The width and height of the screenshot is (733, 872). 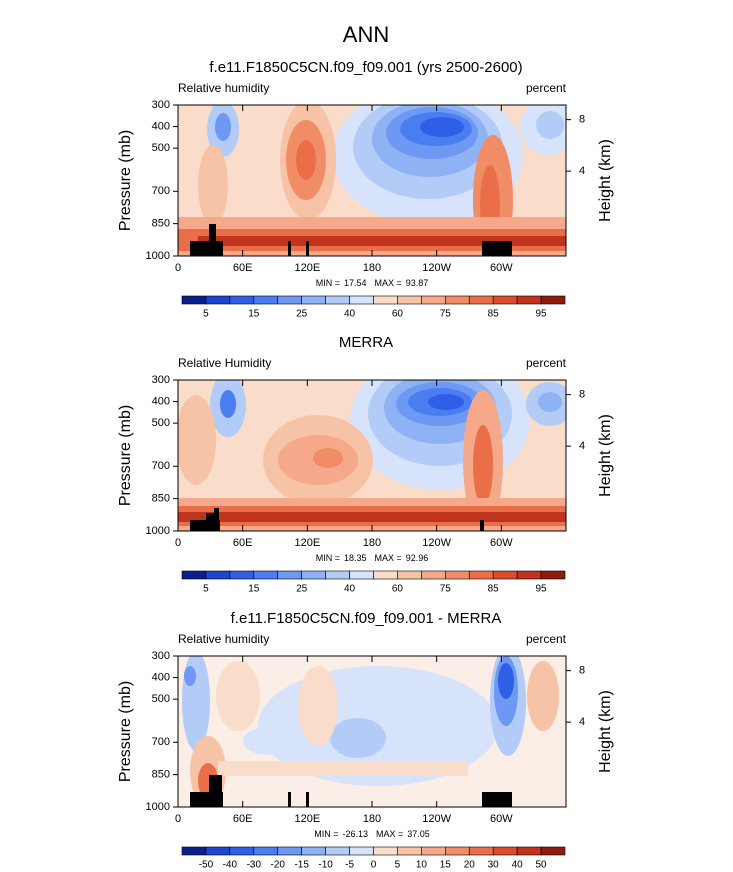 I want to click on colorbar-label: -5, so click(x=349, y=865).